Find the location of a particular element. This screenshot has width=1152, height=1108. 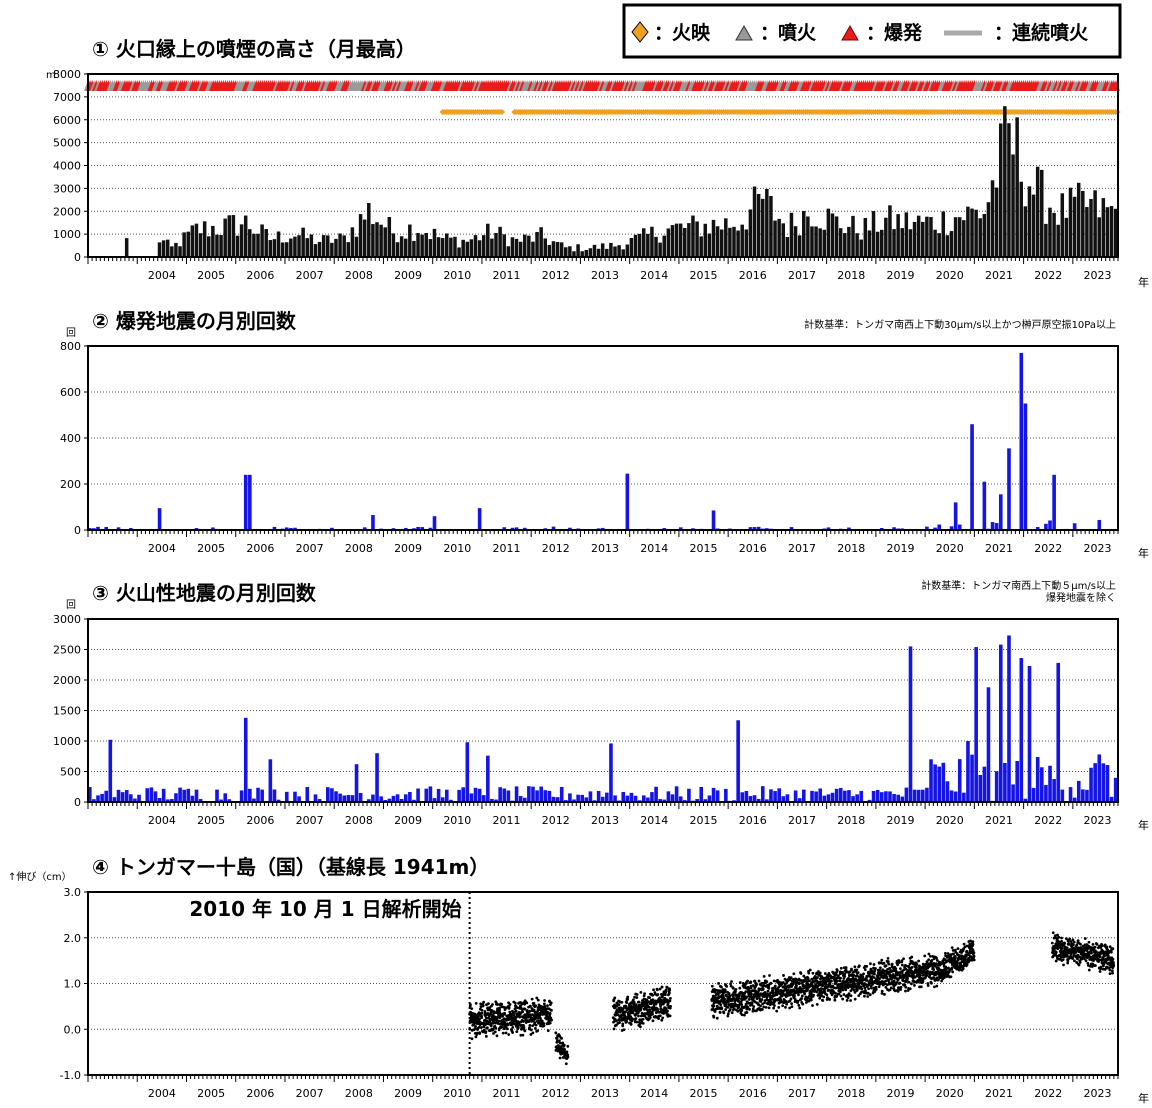

x-tick-label: 2005 is located at coordinates (211, 548).